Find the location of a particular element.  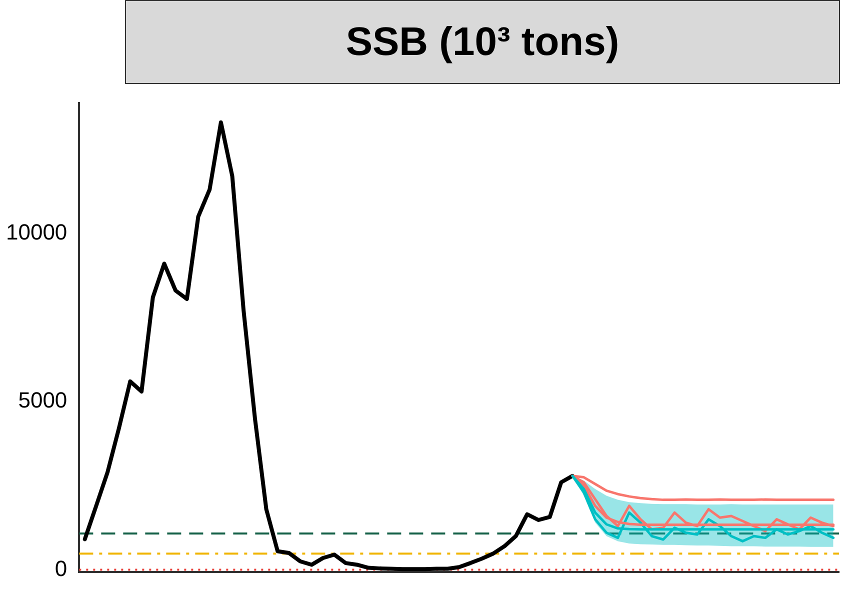

chart-title: SSB (10³ tons) is located at coordinates (482, 42).